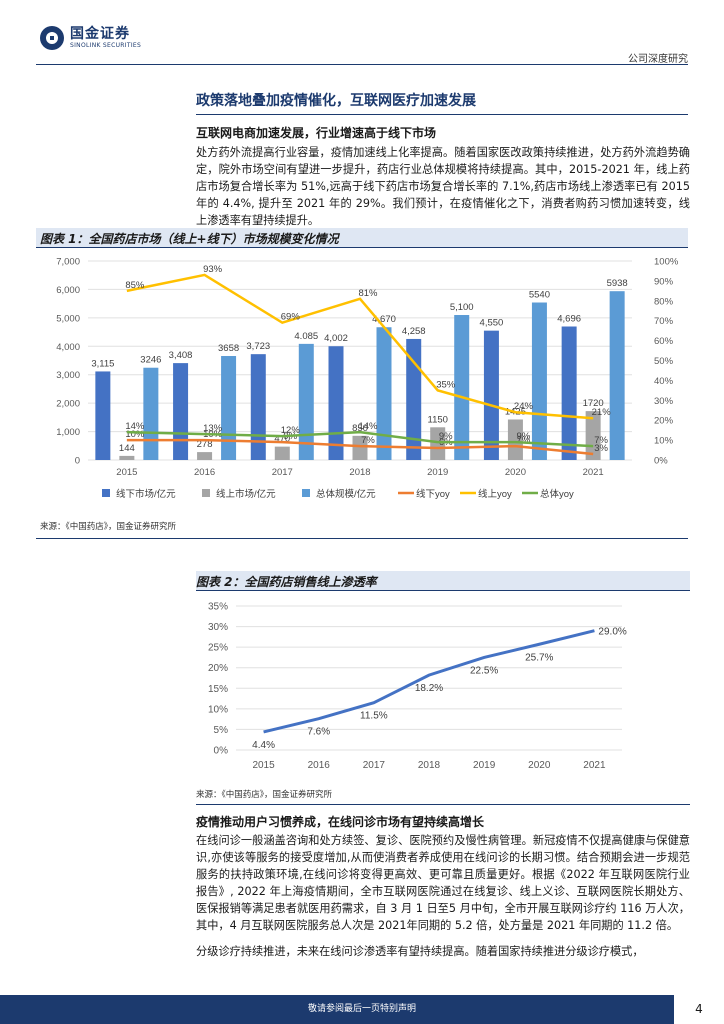  What do you see at coordinates (218, 668) in the screenshot?
I see `y-tick-label: 20%` at bounding box center [218, 668].